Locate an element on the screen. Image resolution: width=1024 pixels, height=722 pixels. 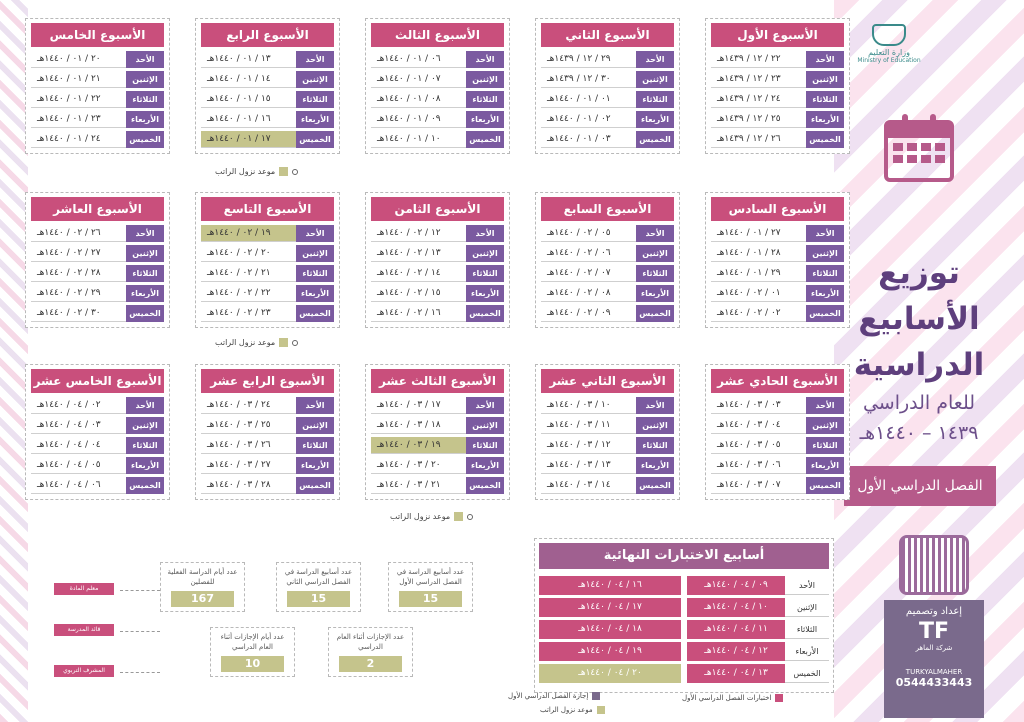
week-title: الأسبوع العاشر is located at coordinates (97, 209).